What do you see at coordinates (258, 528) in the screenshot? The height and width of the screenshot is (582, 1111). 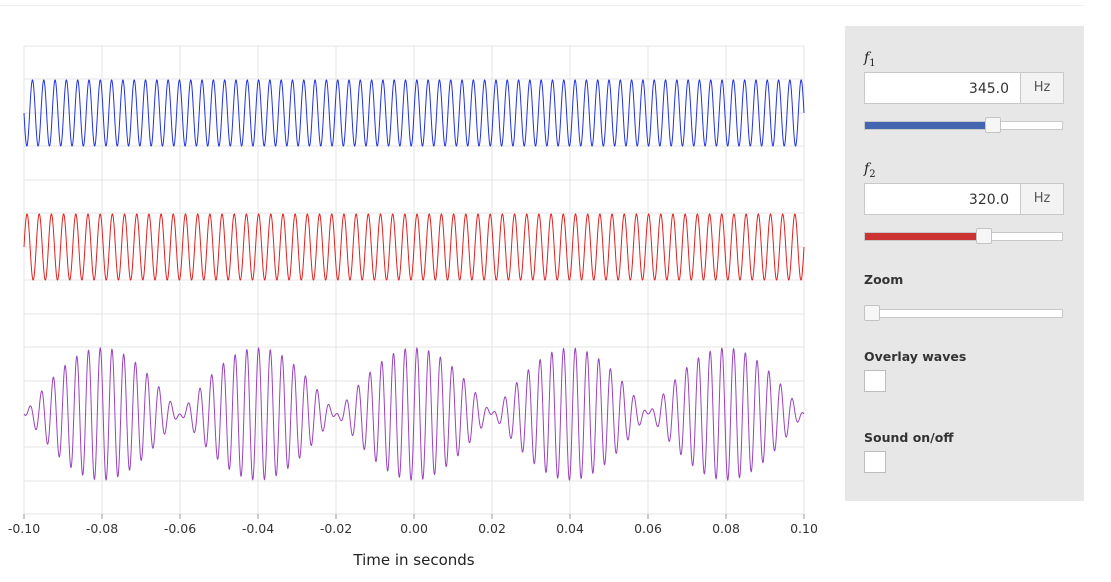 I see `x-tick-label: -0.04` at bounding box center [258, 528].